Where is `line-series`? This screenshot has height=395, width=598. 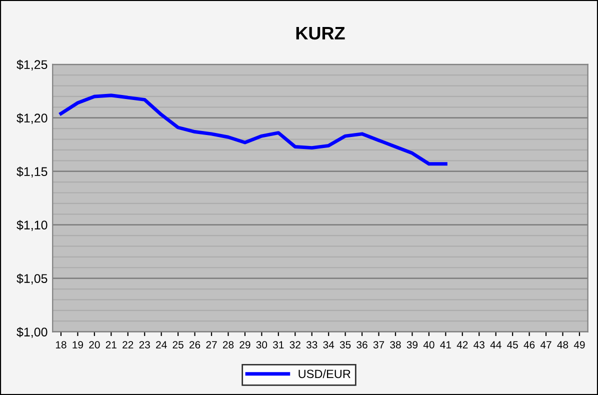
line-series is located at coordinates (253, 130).